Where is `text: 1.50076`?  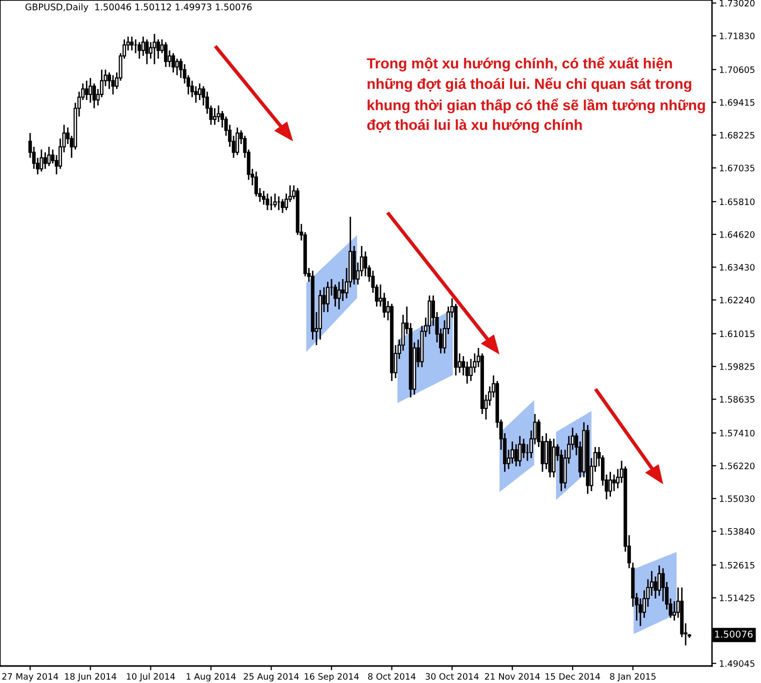 text: 1.50076 is located at coordinates (734, 634).